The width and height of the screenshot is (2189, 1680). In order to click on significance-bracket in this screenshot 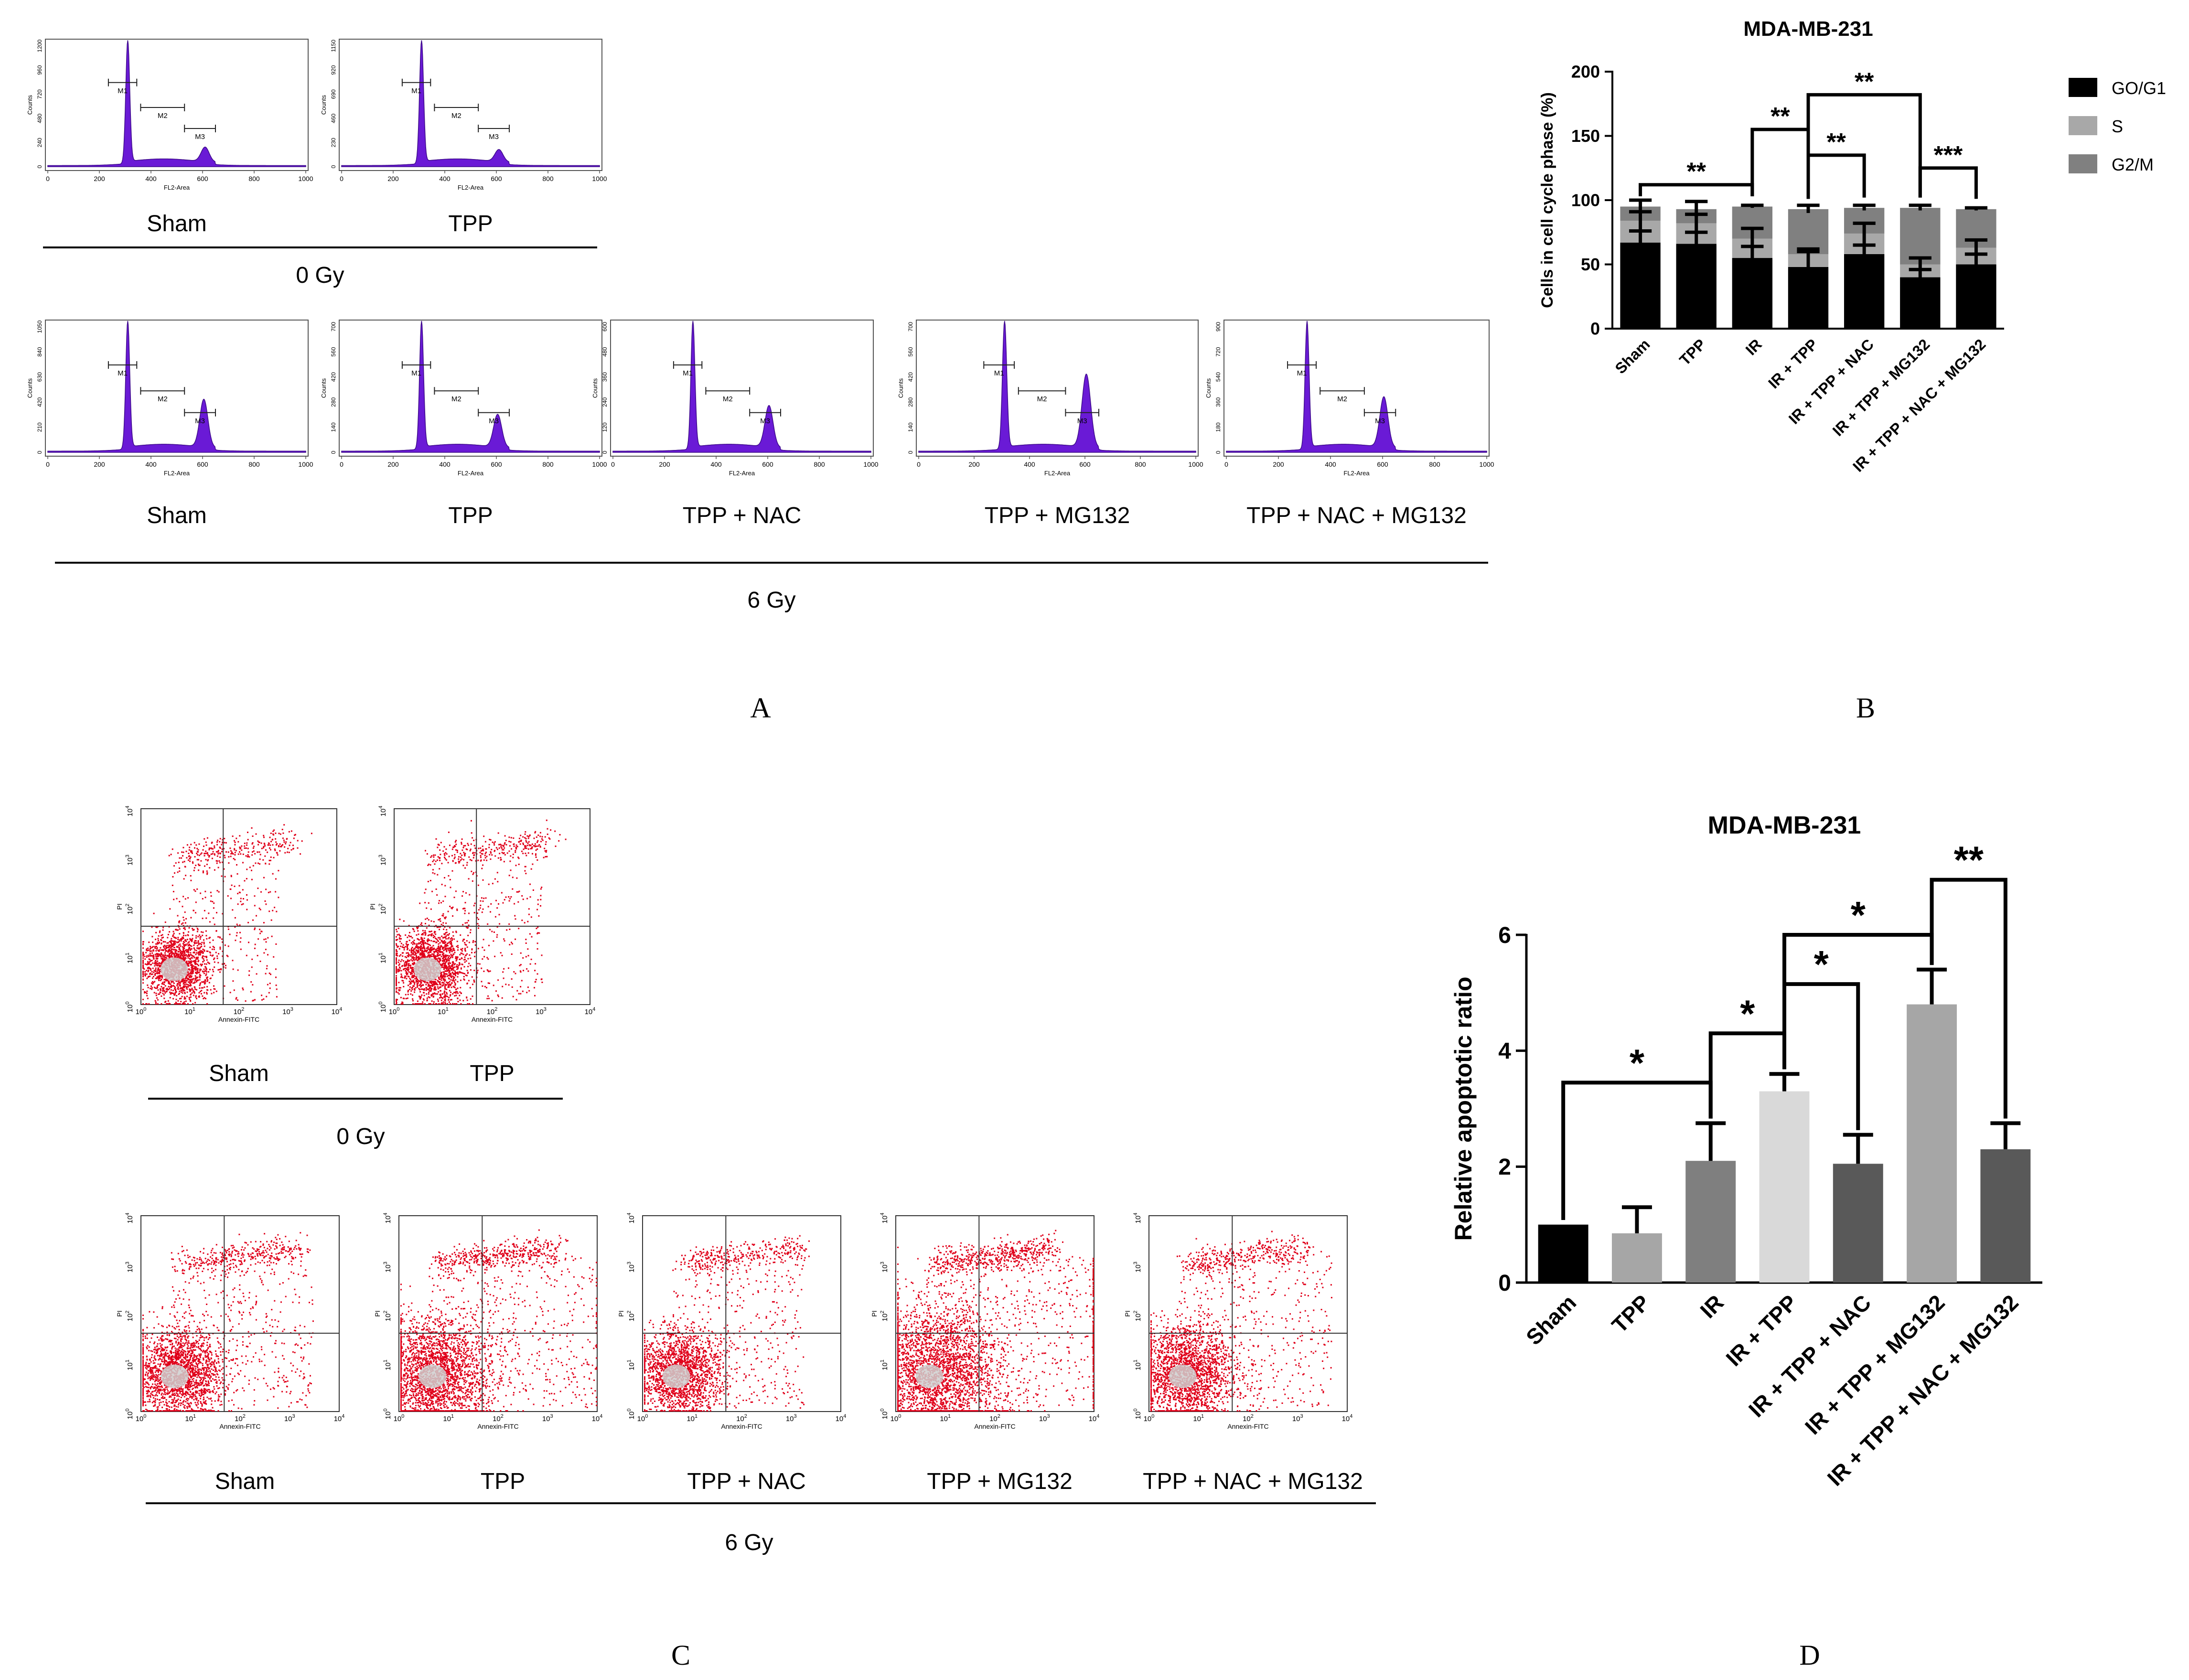, I will do `click(1864, 146)`.